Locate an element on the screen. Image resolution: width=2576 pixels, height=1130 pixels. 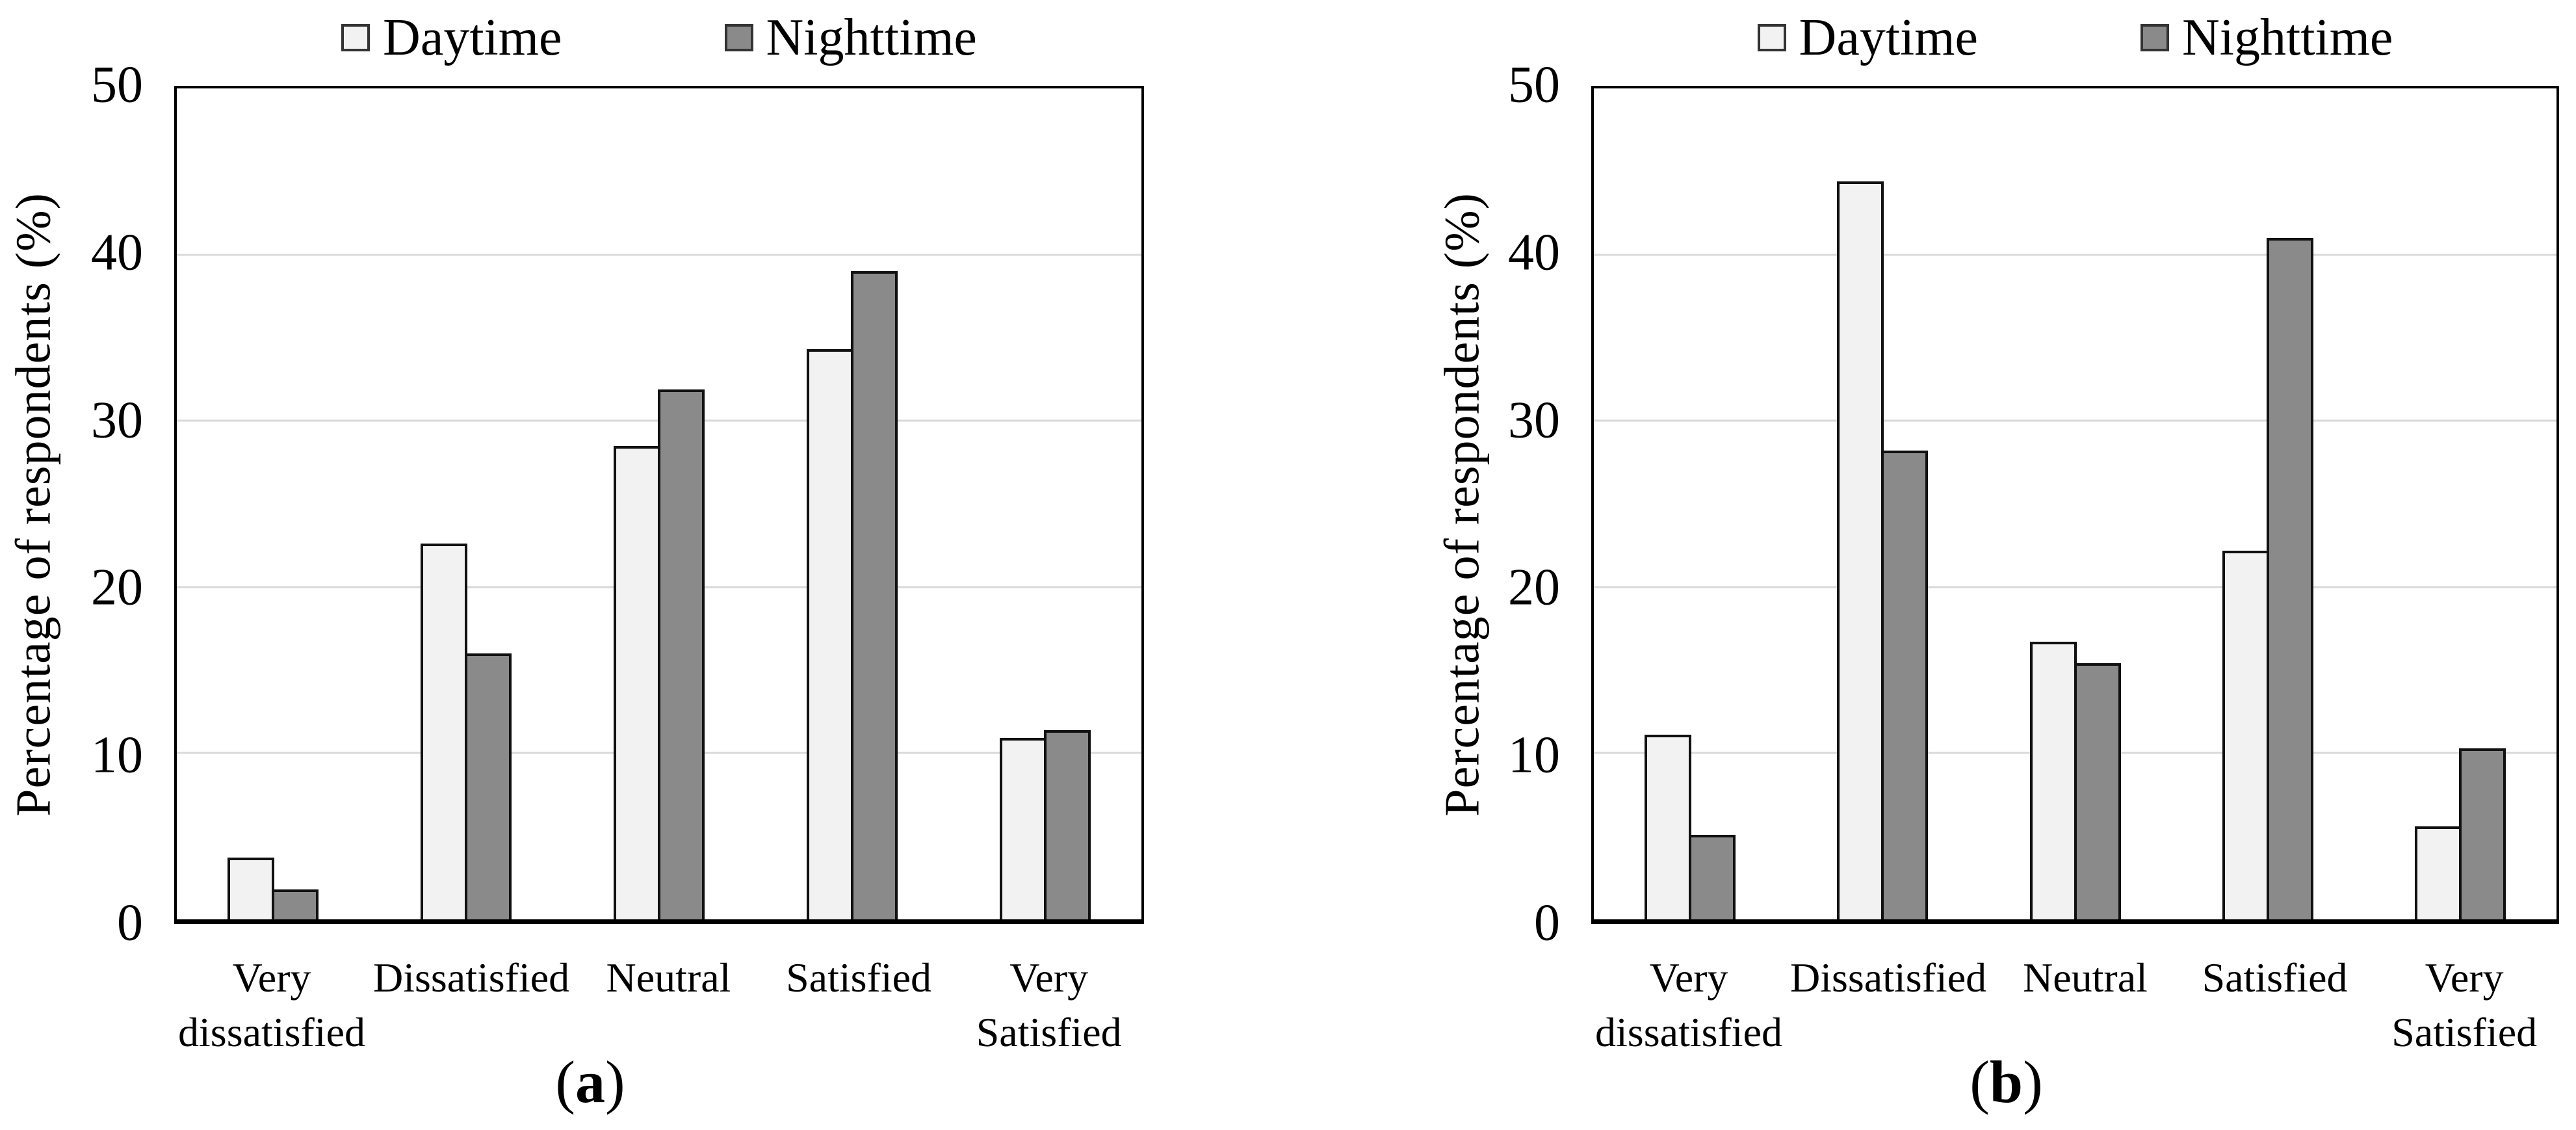
caption-letter: a is located at coordinates (590, 1082).